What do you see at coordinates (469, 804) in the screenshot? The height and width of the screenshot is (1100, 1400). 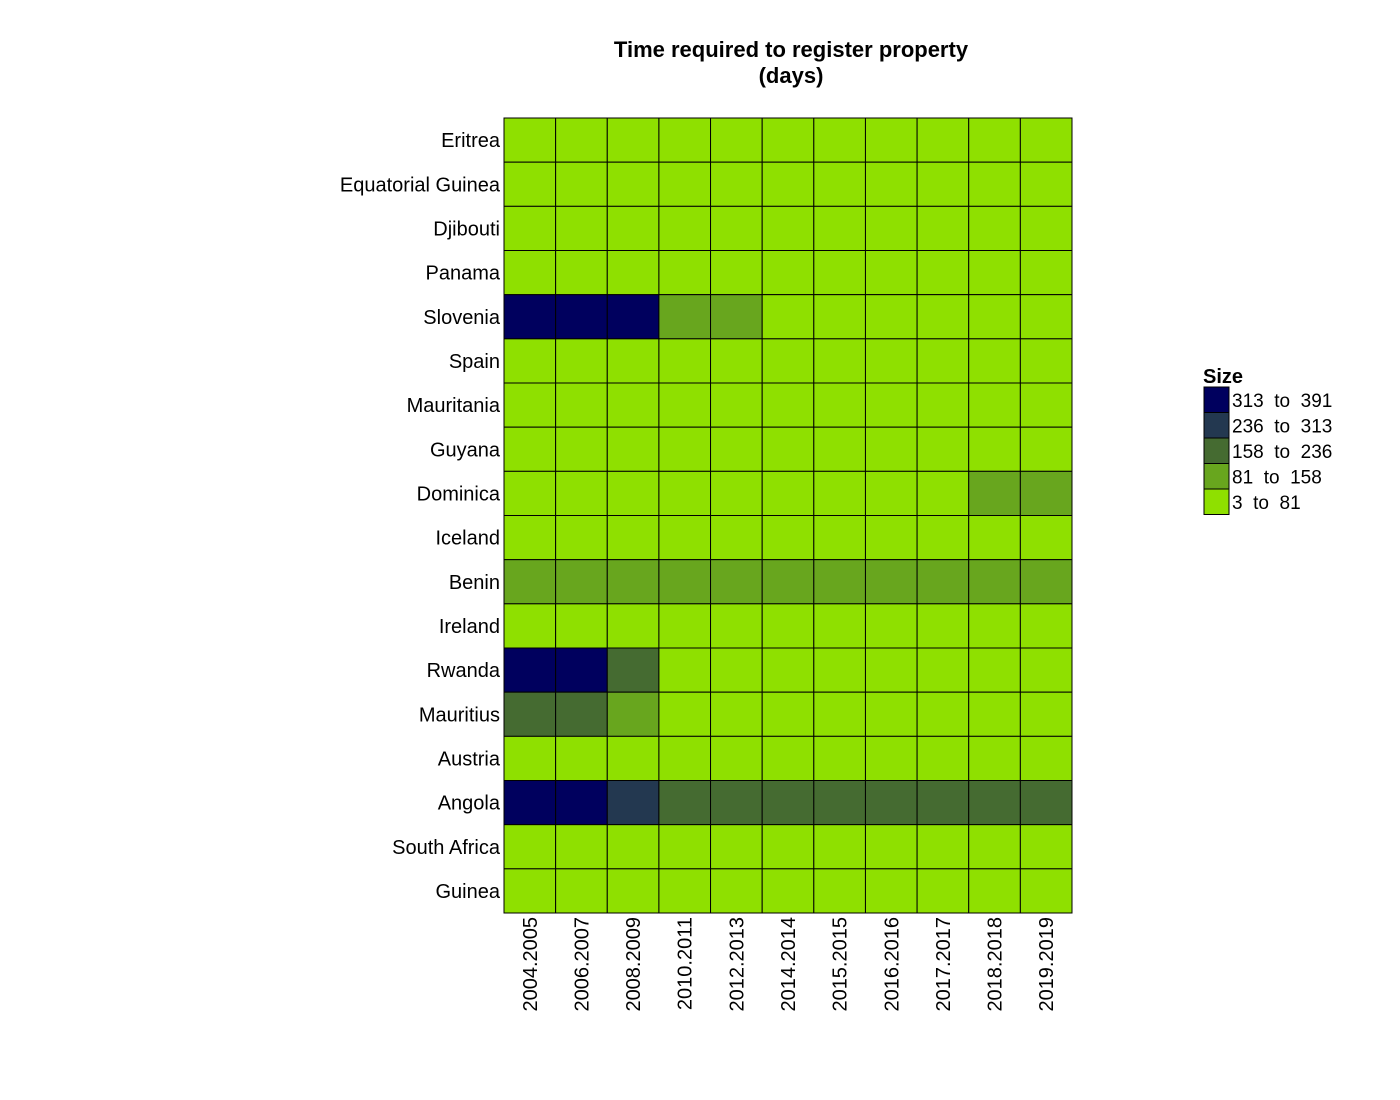 I see `row-label-angola: Angola` at bounding box center [469, 804].